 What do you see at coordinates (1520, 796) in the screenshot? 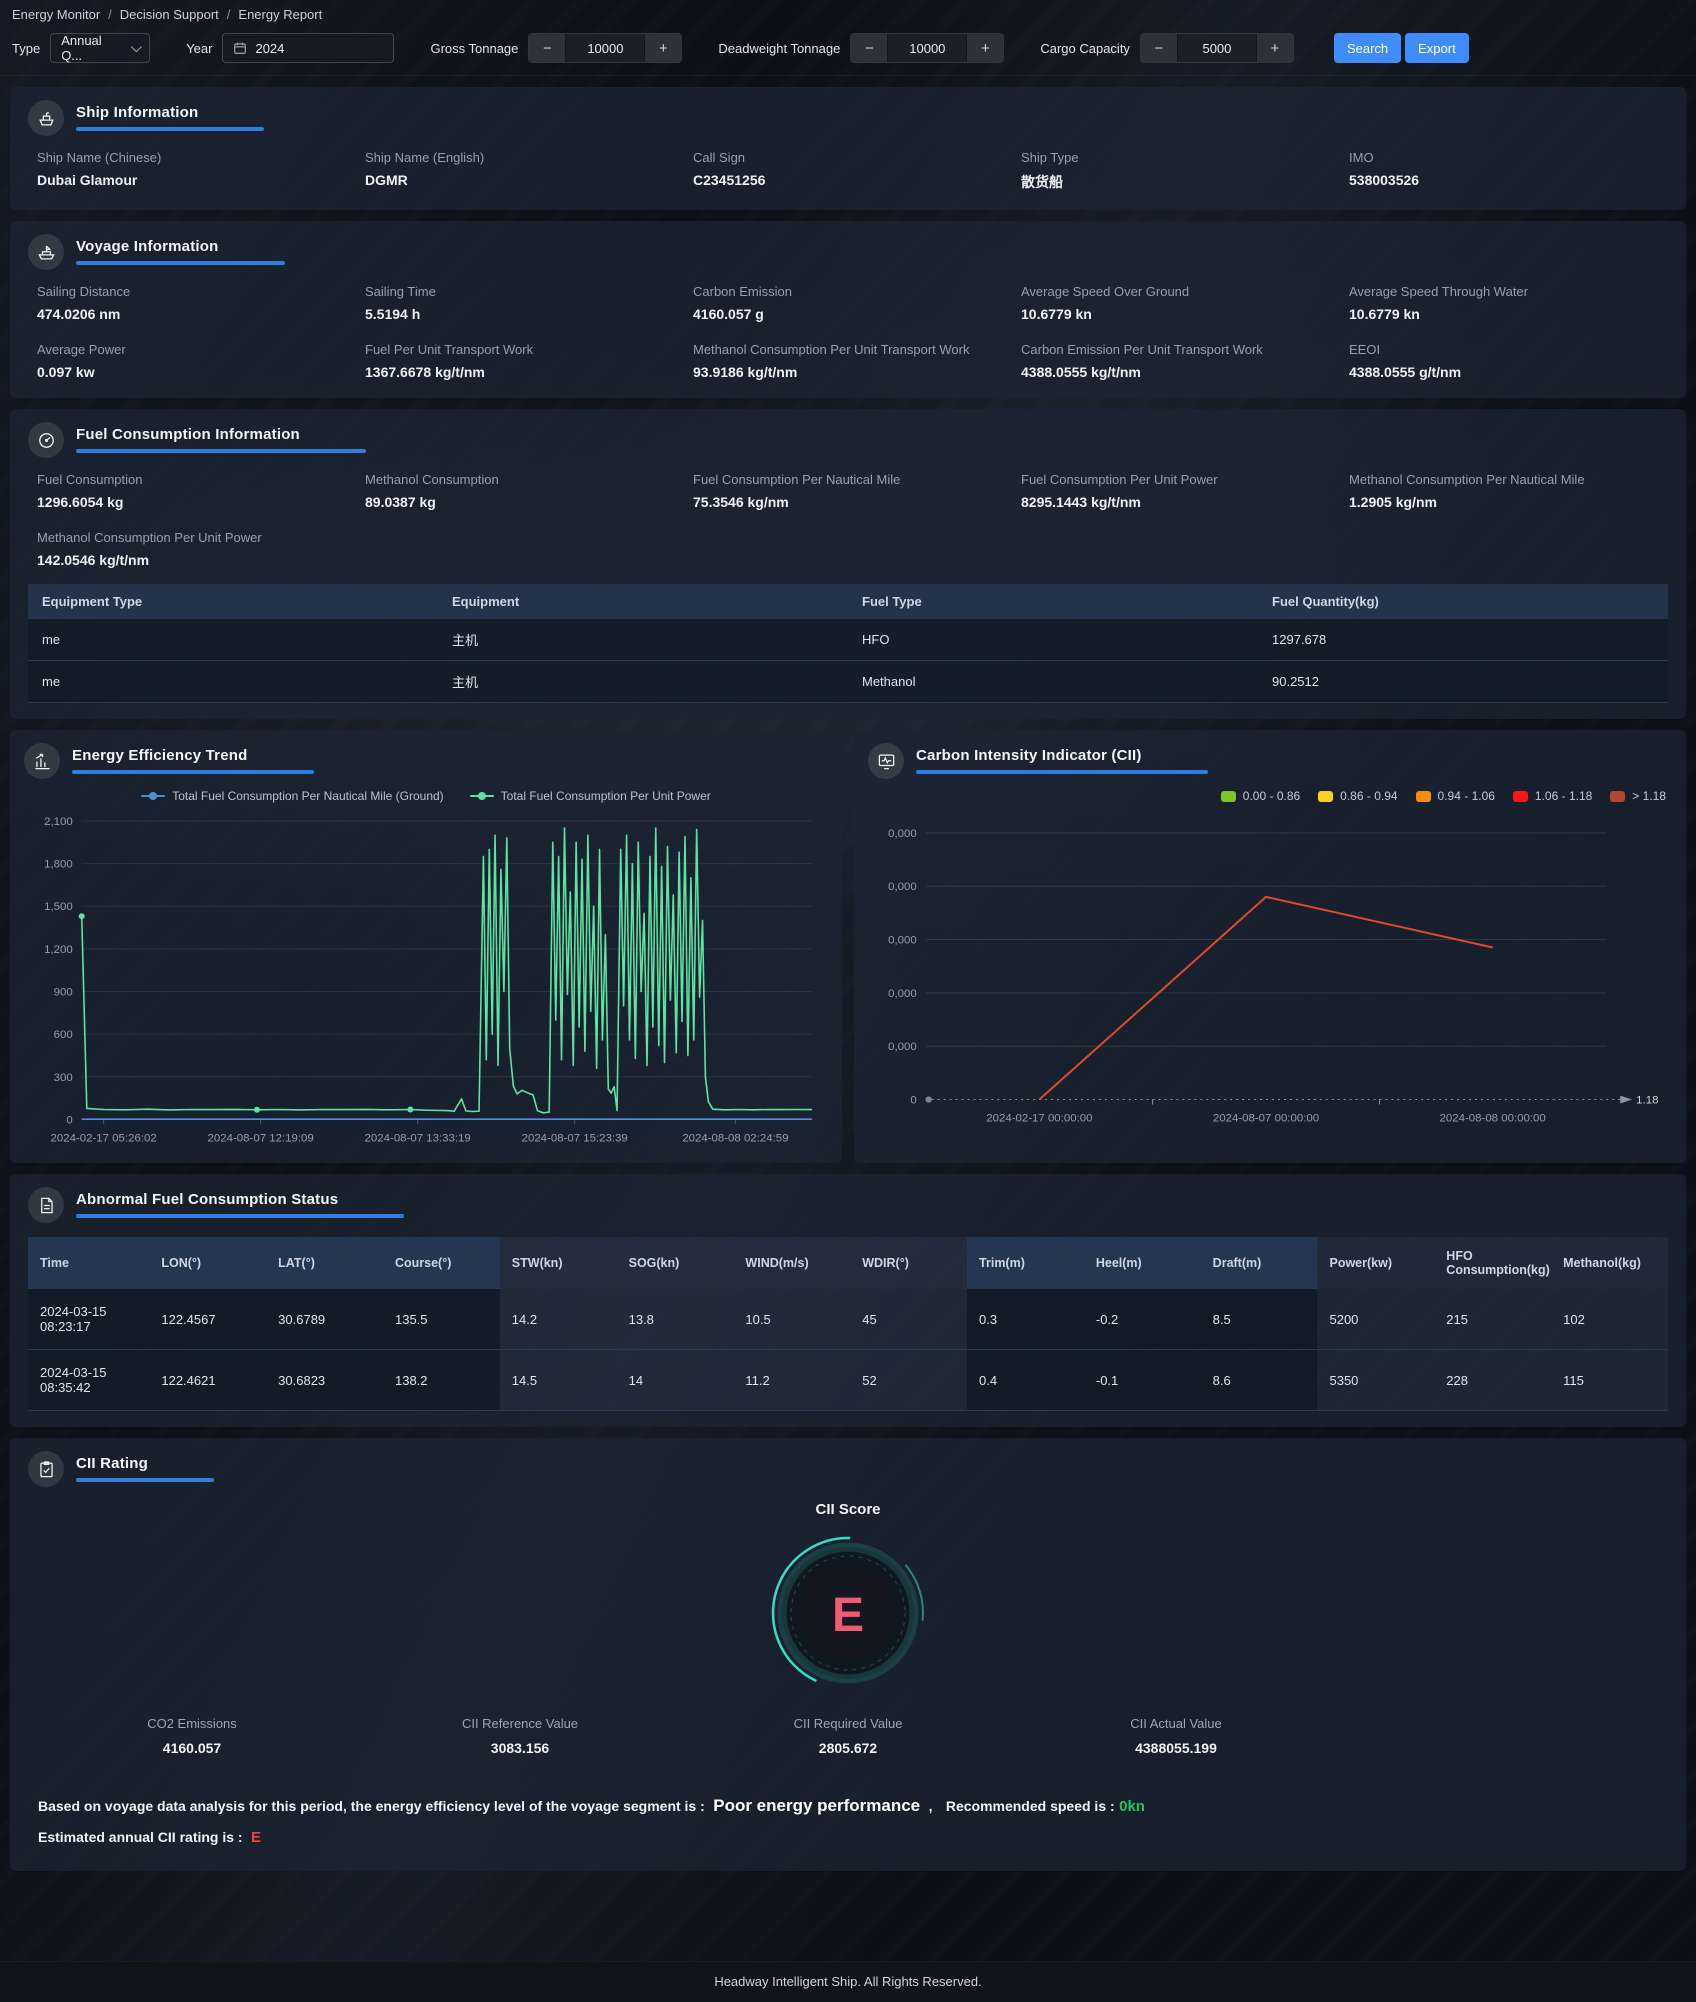
I see `legend-swatch-icon` at bounding box center [1520, 796].